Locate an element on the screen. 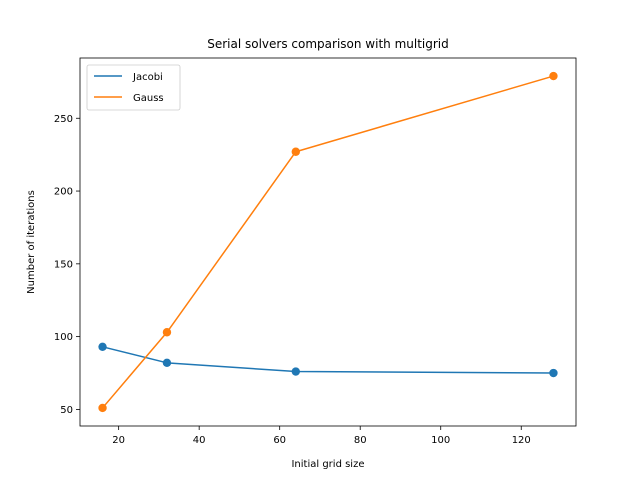  x-tick-label: 60 is located at coordinates (279, 440).